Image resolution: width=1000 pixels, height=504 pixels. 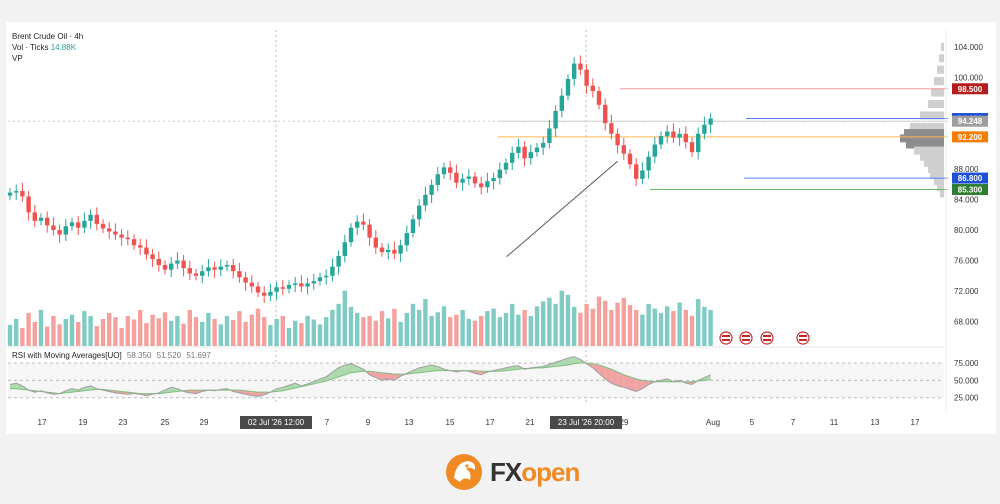 I want to click on time-axis-tick: 23, so click(x=123, y=422).